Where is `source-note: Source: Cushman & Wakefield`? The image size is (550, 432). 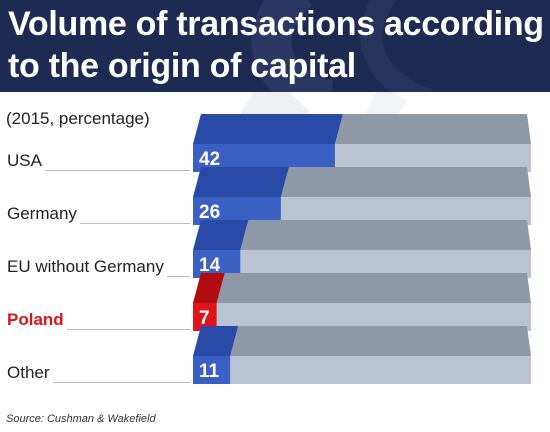
source-note: Source: Cushman & Wakefield is located at coordinates (81, 419).